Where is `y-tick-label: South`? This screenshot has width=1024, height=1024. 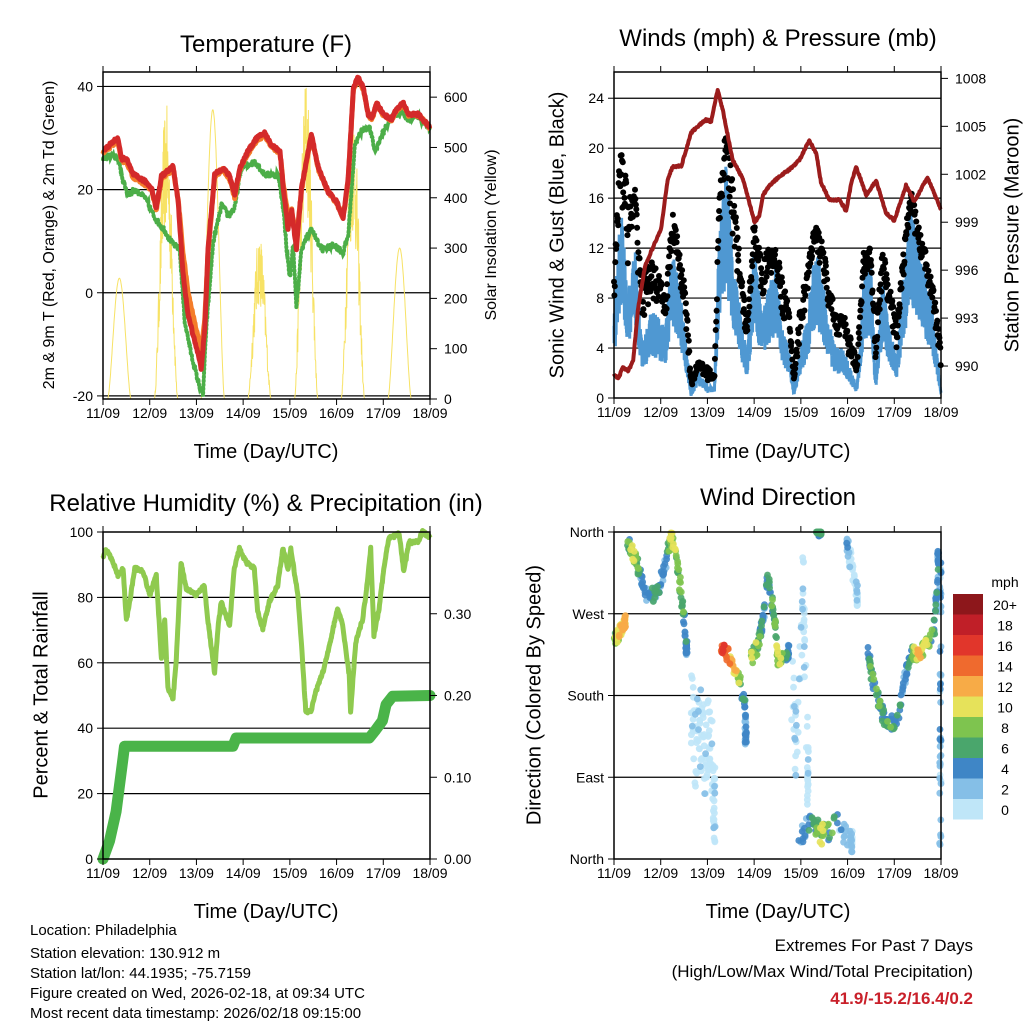
y-tick-label: South is located at coordinates (585, 696).